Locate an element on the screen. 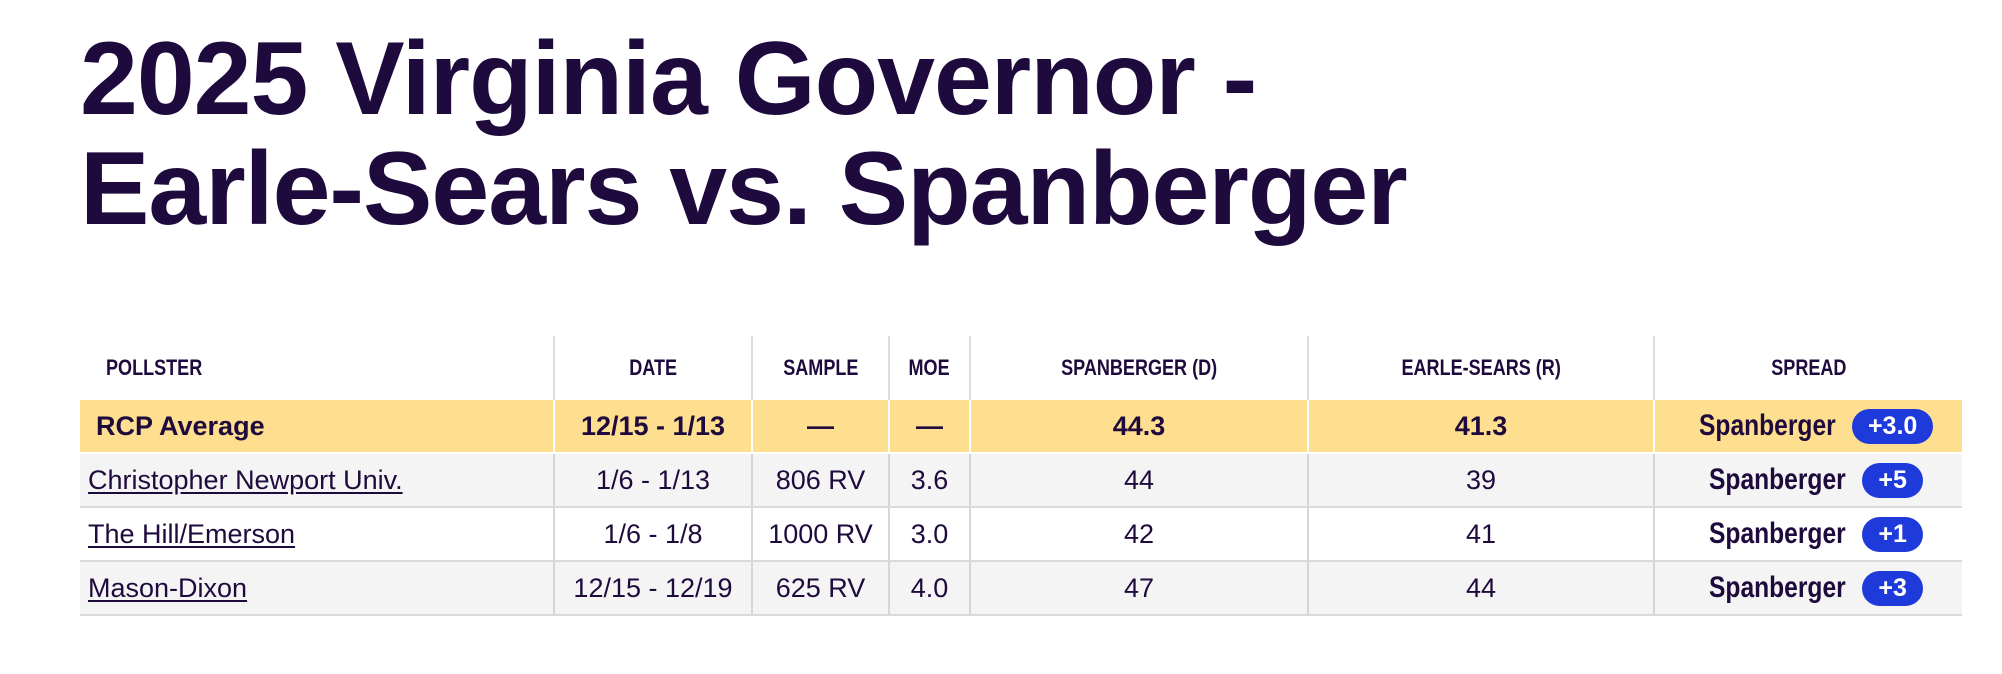 The image size is (2002, 674). spread-badge: +3.0 is located at coordinates (1892, 426).